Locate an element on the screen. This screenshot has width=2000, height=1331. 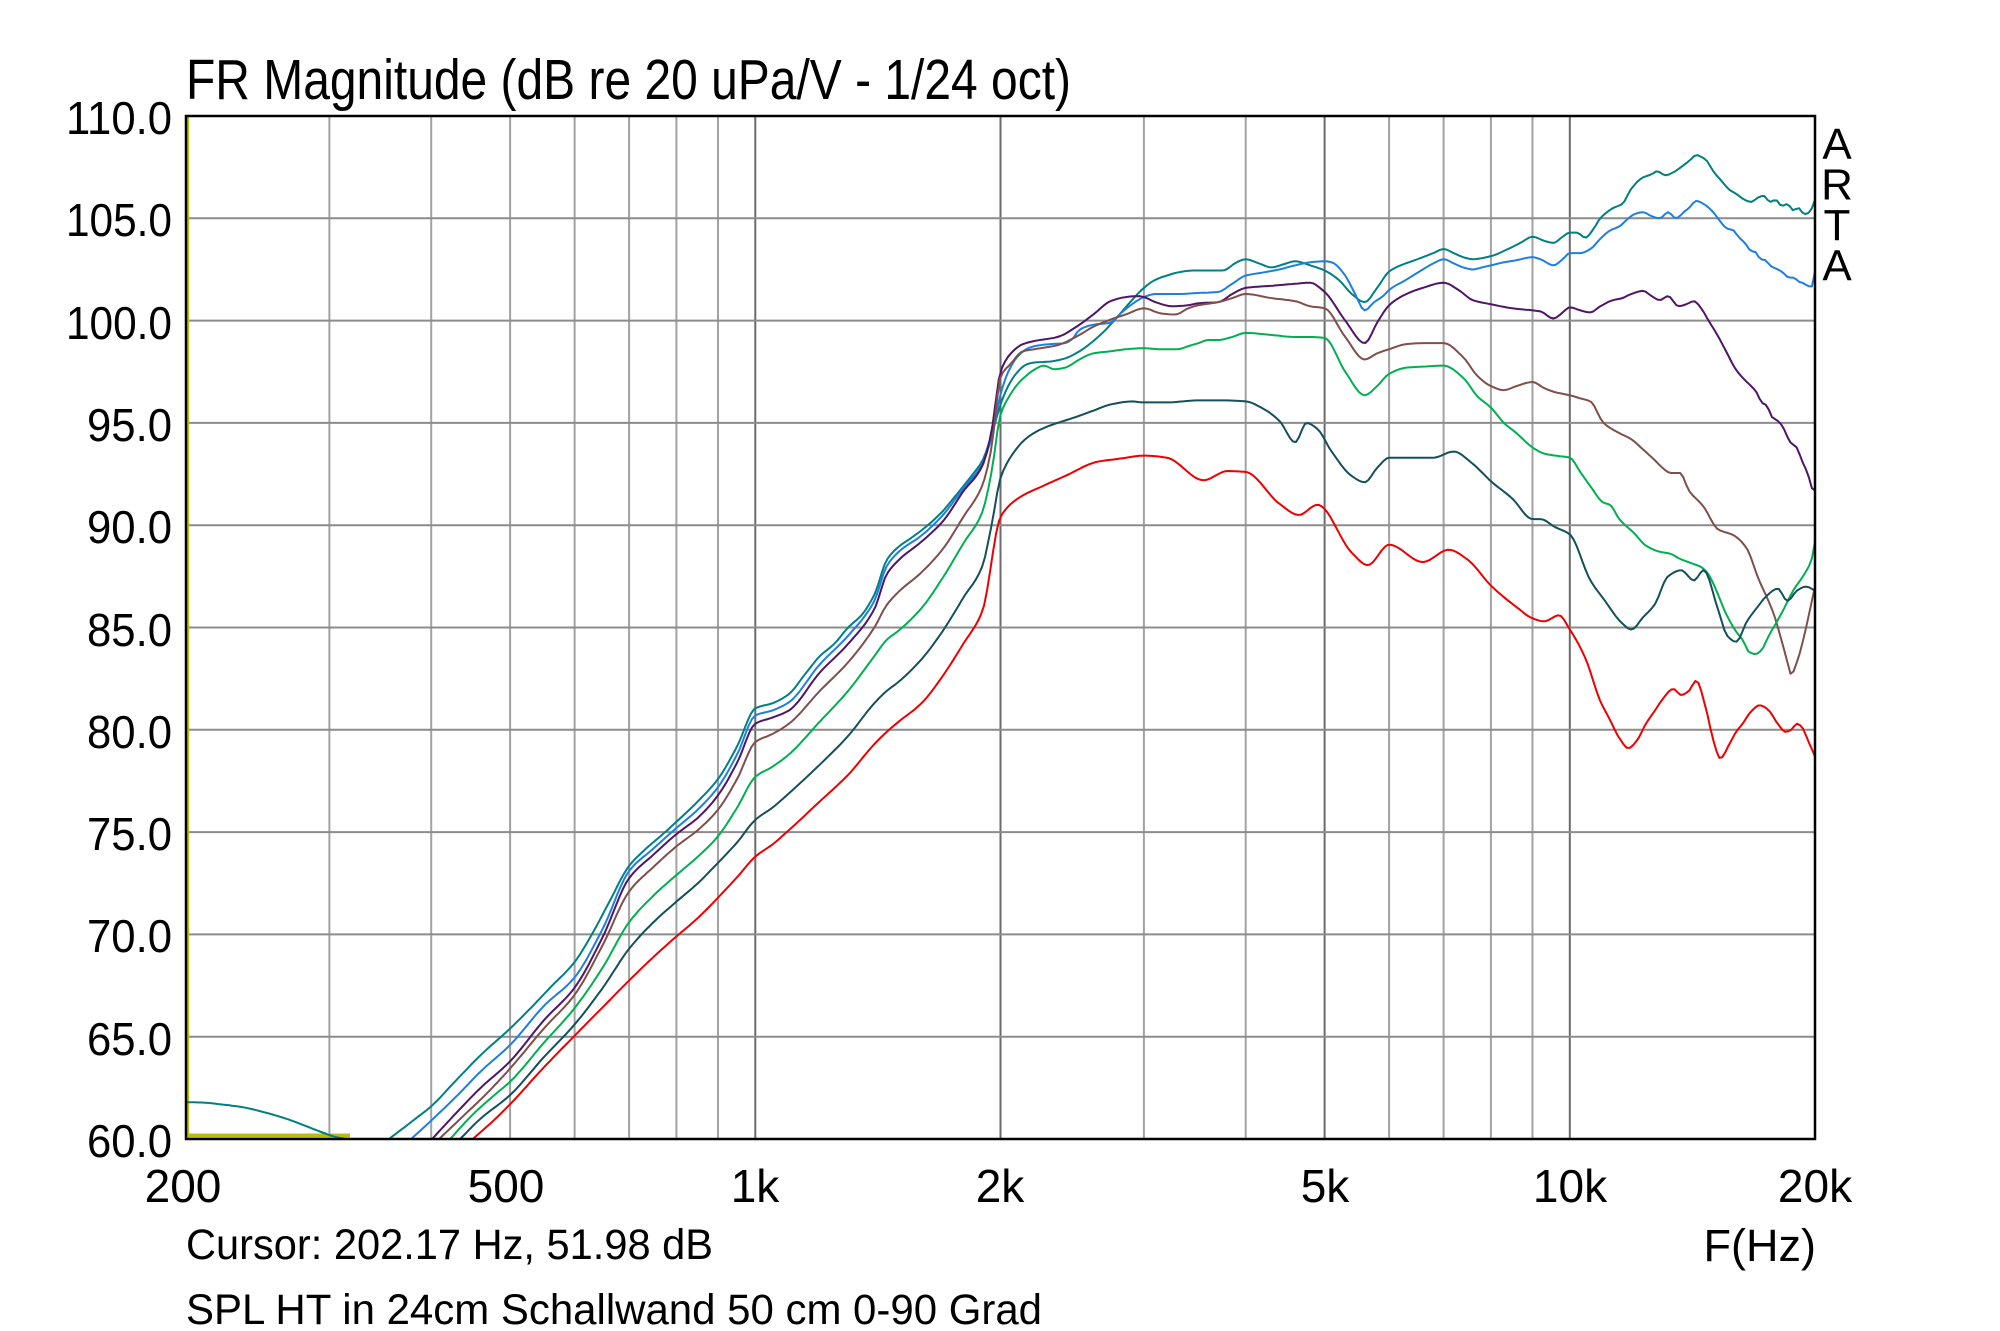
svg-text: Cursor: 202.17 Hz, 51.98 dB is located at coordinates (449, 1245).